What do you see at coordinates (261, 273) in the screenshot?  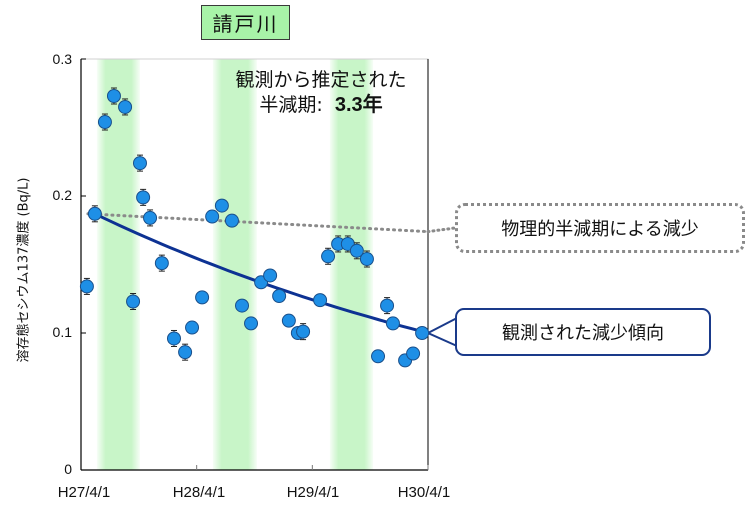 I see `observed-trend-line` at bounding box center [261, 273].